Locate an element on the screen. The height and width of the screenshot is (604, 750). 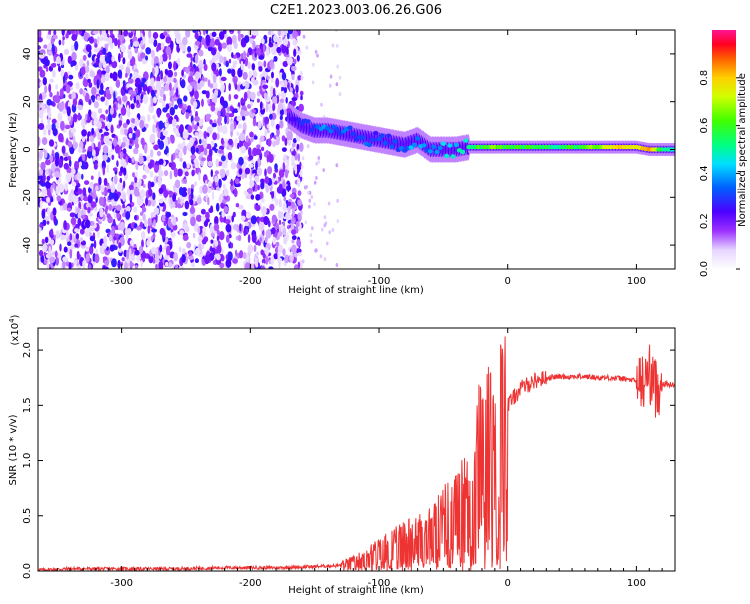
snr-y-multiplier-close: ) is located at coordinates (15, 316).